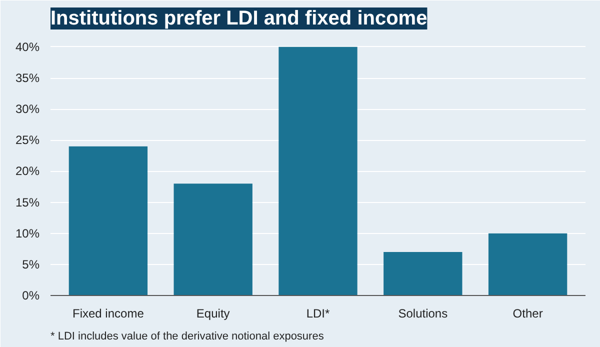 This screenshot has height=347, width=600. Describe the element at coordinates (31, 264) in the screenshot. I see `y-tick-label: 5%` at that location.